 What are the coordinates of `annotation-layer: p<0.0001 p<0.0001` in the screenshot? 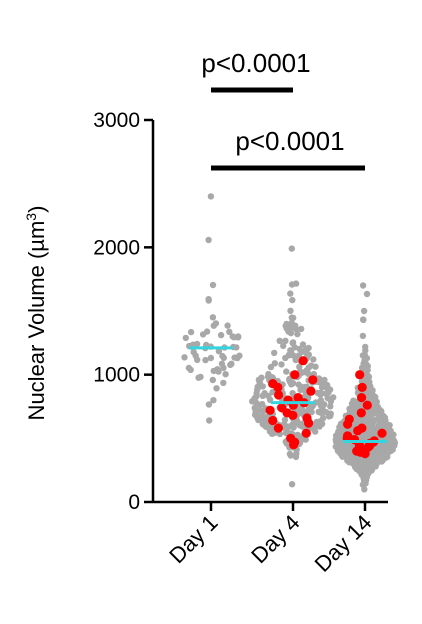 It's located at (283, 109).